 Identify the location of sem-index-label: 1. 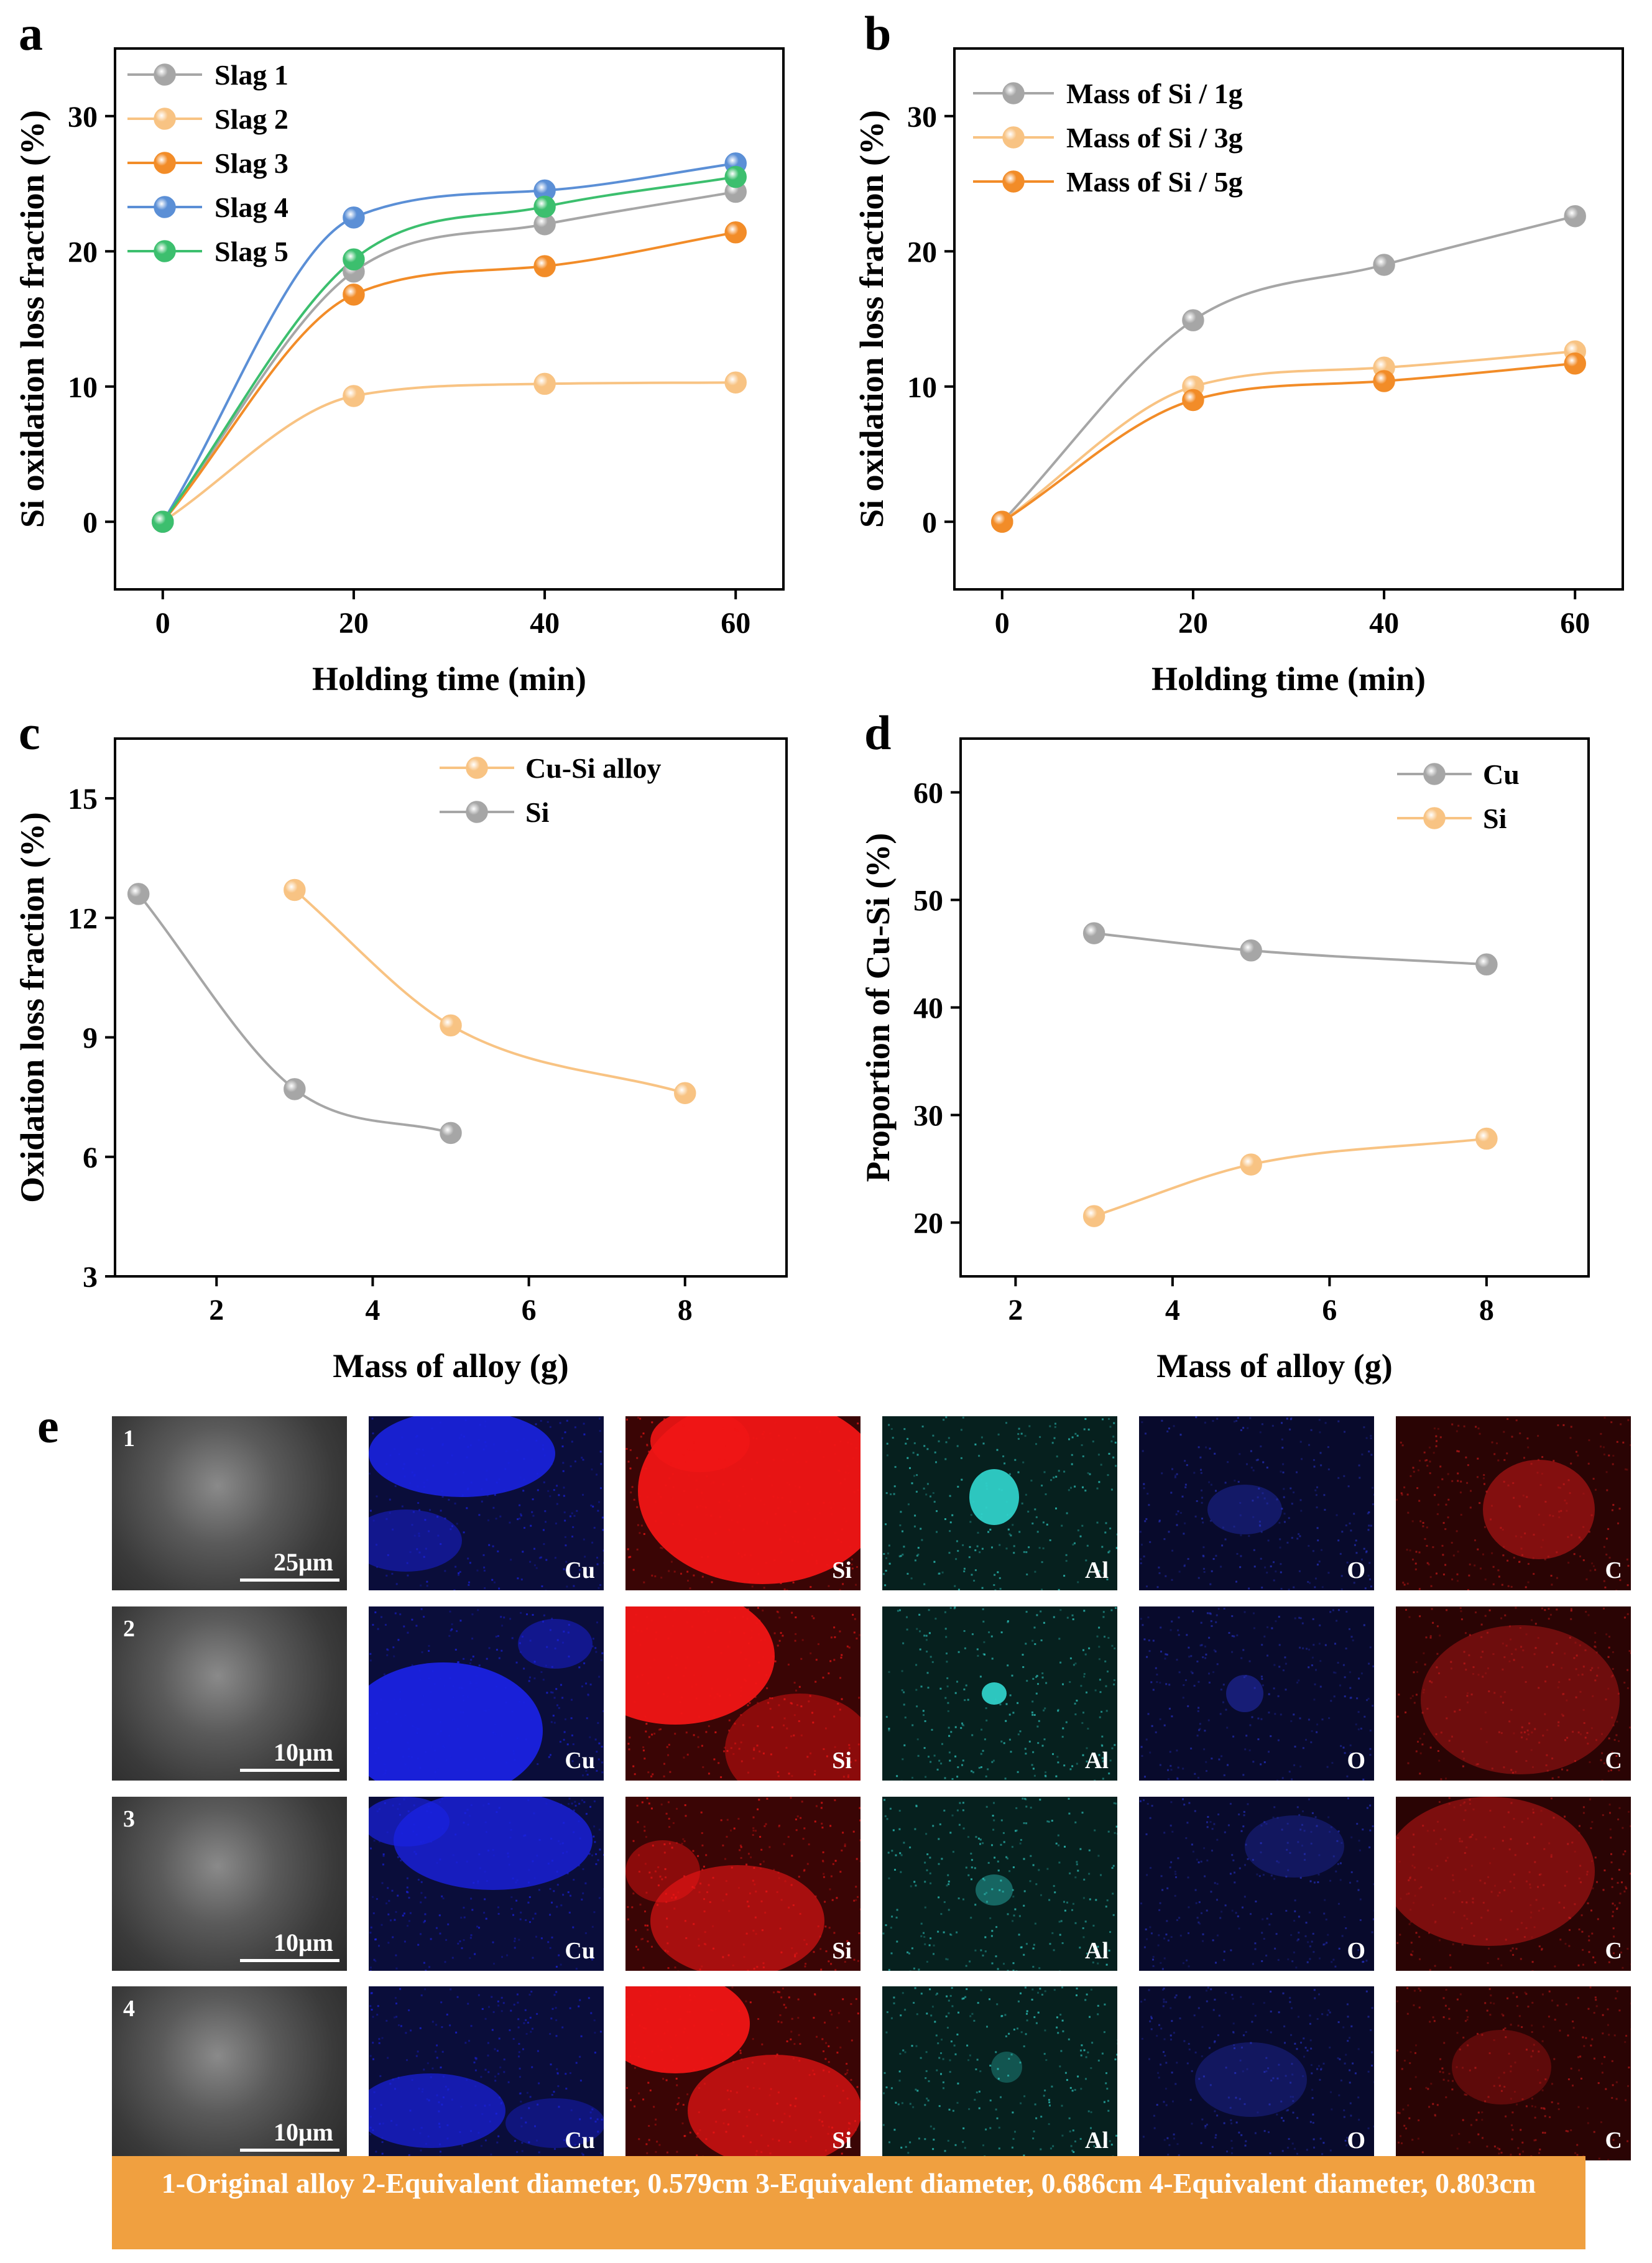
(129, 1439).